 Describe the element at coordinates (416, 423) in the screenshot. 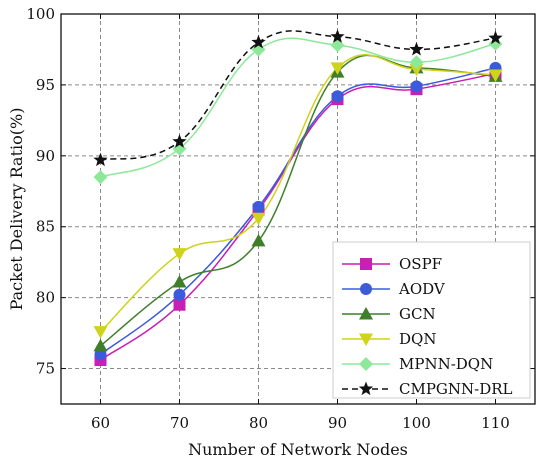

I see `x-tick-label: 100` at that location.